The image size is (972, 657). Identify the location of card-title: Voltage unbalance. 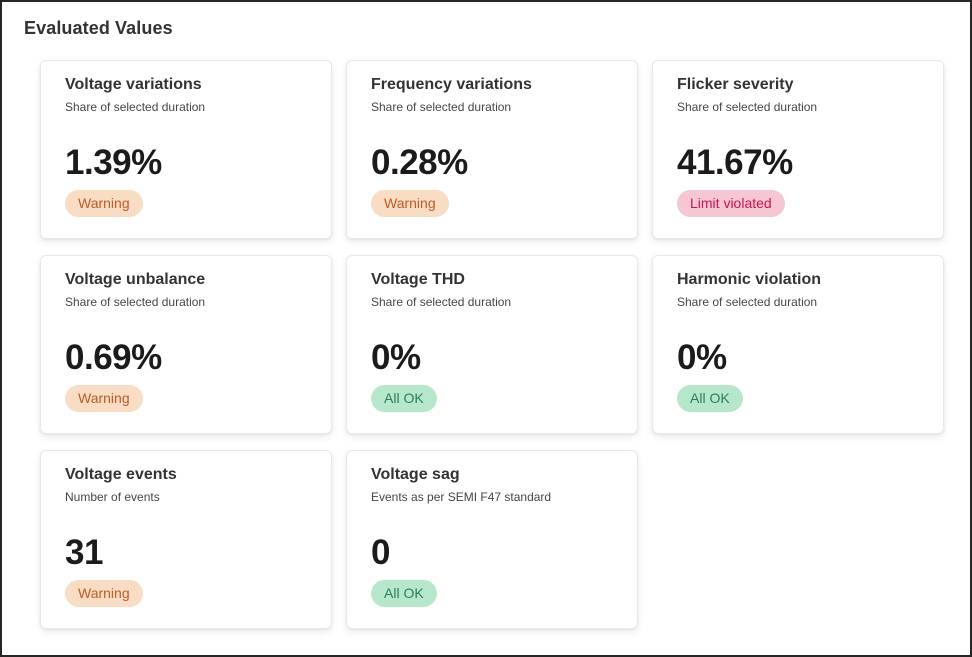
(135, 279).